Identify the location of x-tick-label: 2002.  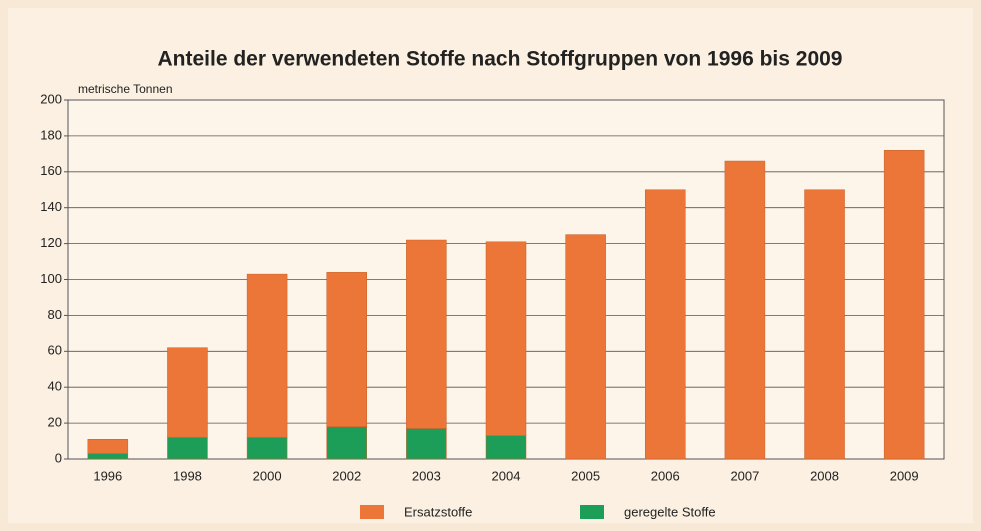
(346, 475).